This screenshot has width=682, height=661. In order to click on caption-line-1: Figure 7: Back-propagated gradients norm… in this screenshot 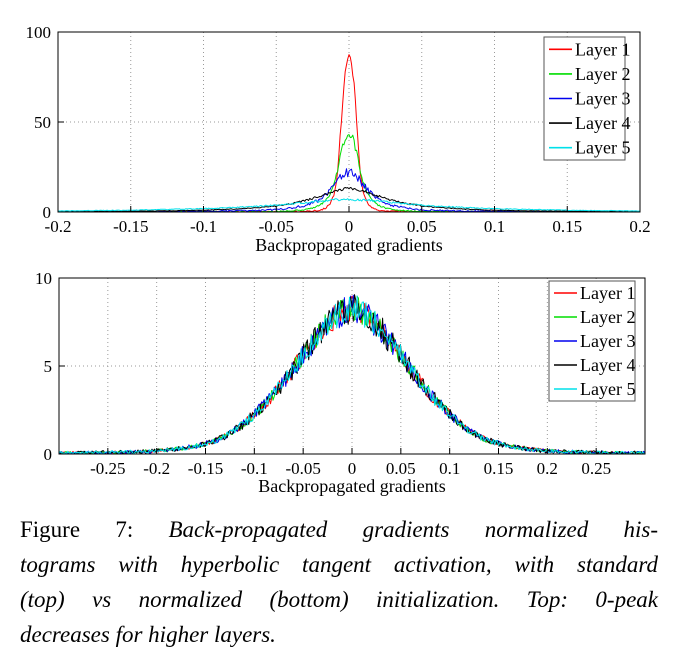, I will do `click(339, 529)`.